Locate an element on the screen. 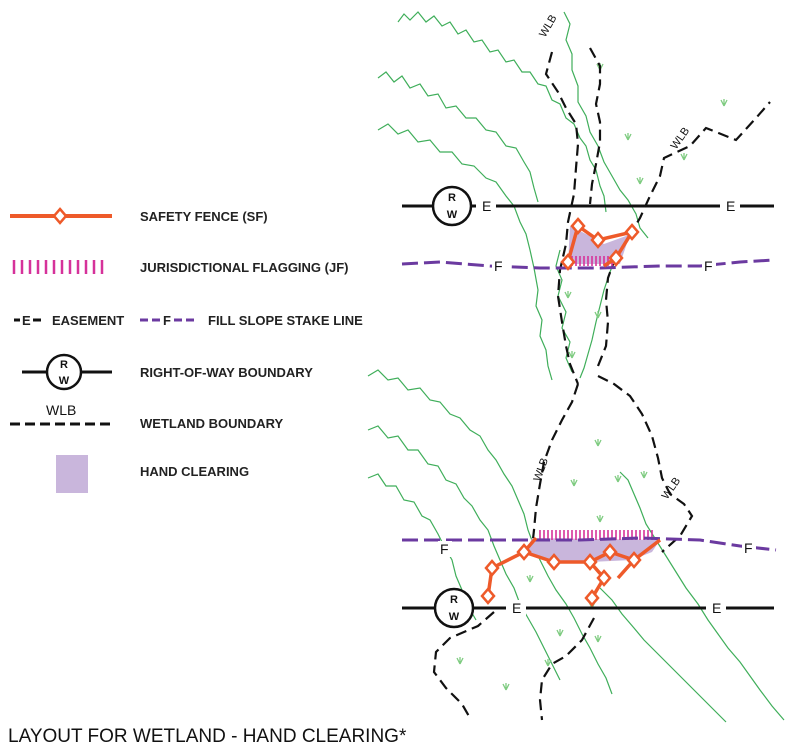 Image resolution: width=801 pixels, height=746 pixels. wetland-edge-upper-a is located at coordinates (502, 112).